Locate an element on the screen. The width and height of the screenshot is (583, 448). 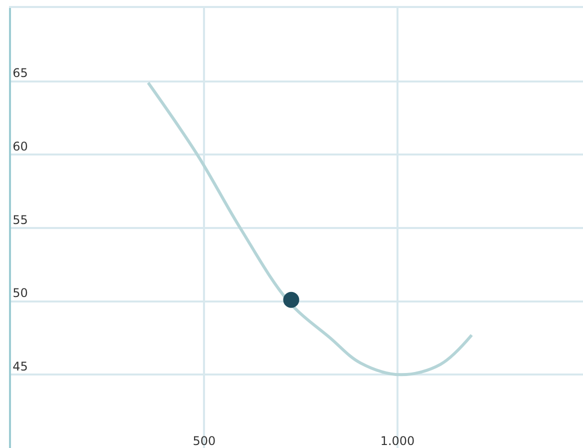
y-tick-label: 50 is located at coordinates (20, 293).